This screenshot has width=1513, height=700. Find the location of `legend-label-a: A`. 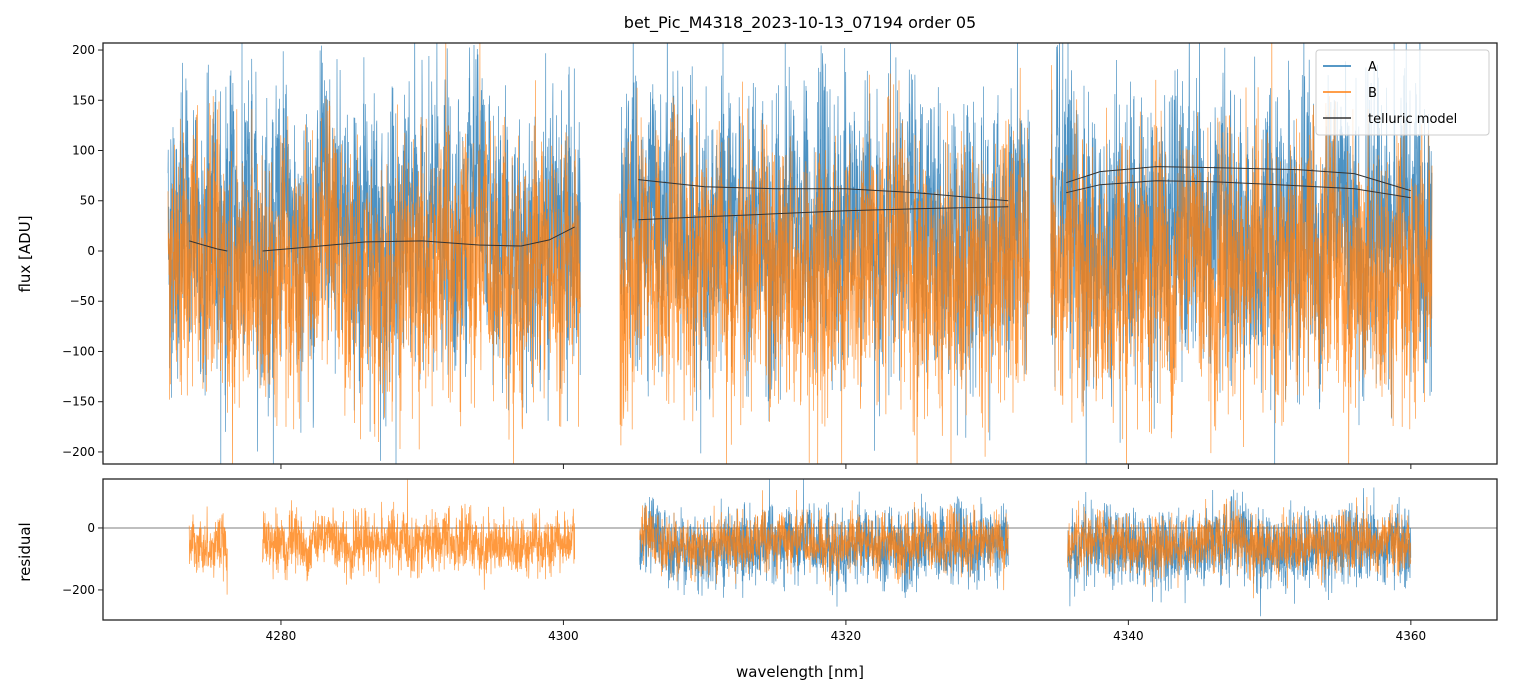

legend-label-a: A is located at coordinates (1372, 67).